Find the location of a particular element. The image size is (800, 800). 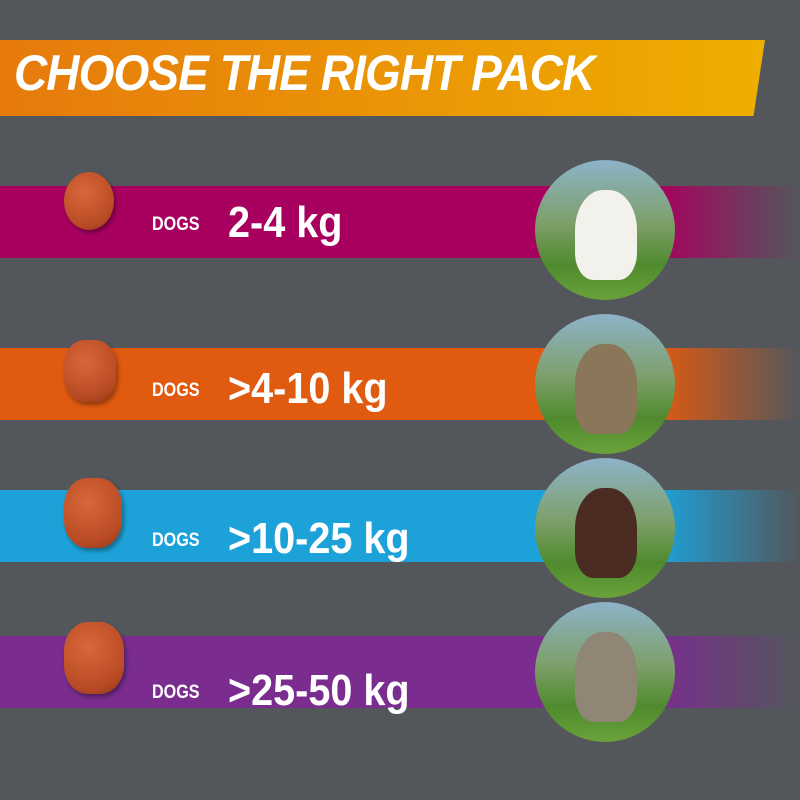

weight-range: >10-25 kg is located at coordinates (319, 538).